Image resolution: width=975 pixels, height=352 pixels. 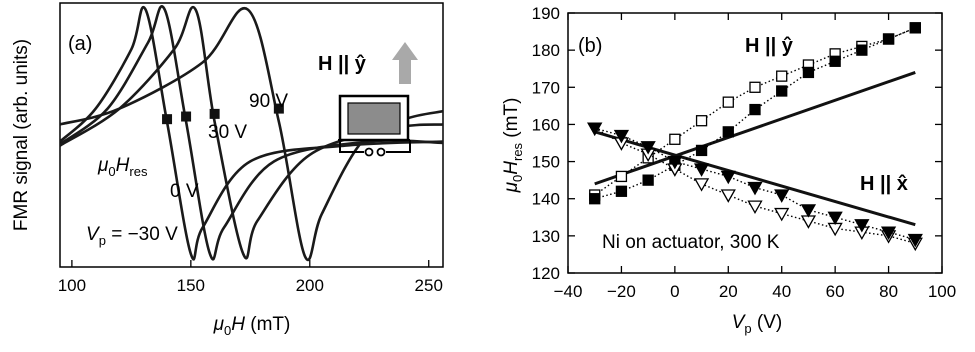 I want to click on panel-b-ylabel: μ0Hres (mT), so click(x=513, y=146).